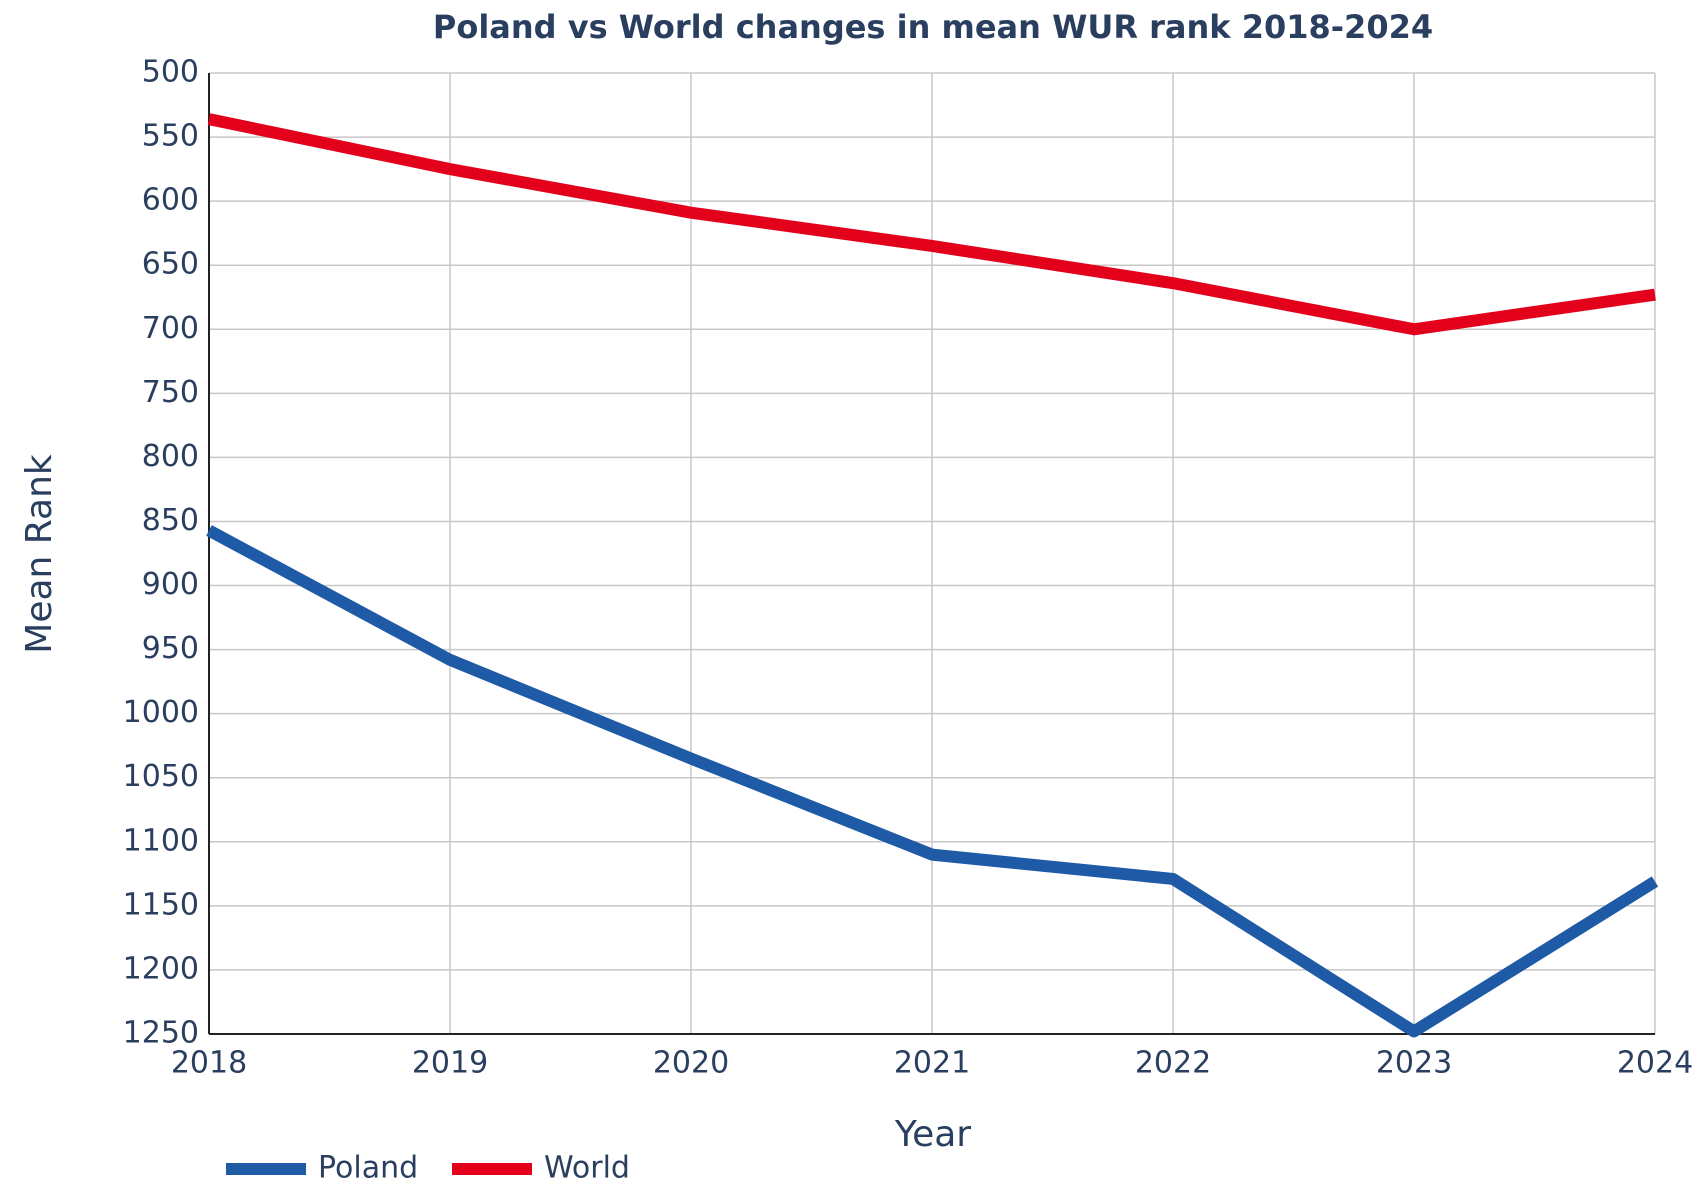  Describe the element at coordinates (161, 776) in the screenshot. I see `y-tick-label: 1050` at that location.